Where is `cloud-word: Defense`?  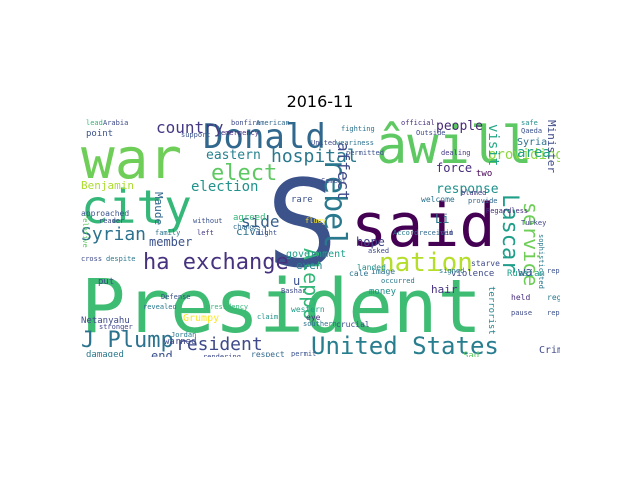 cloud-word: Defense is located at coordinates (176, 297).